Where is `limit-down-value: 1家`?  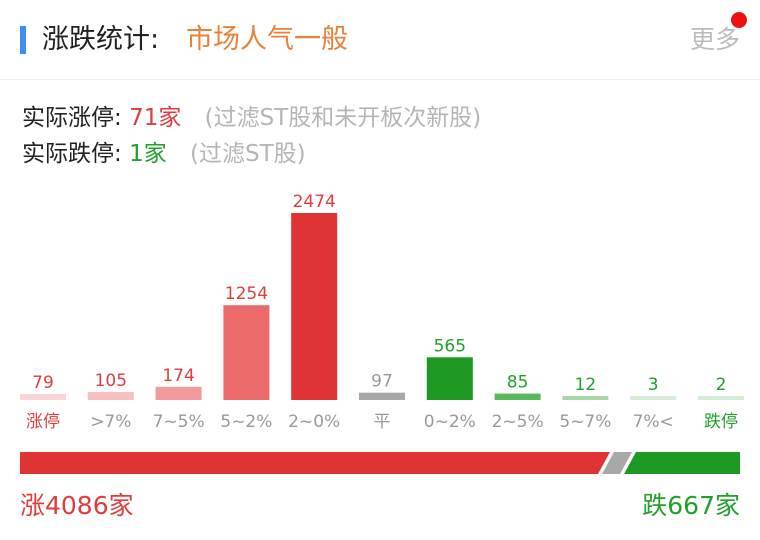
limit-down-value: 1家 is located at coordinates (148, 154).